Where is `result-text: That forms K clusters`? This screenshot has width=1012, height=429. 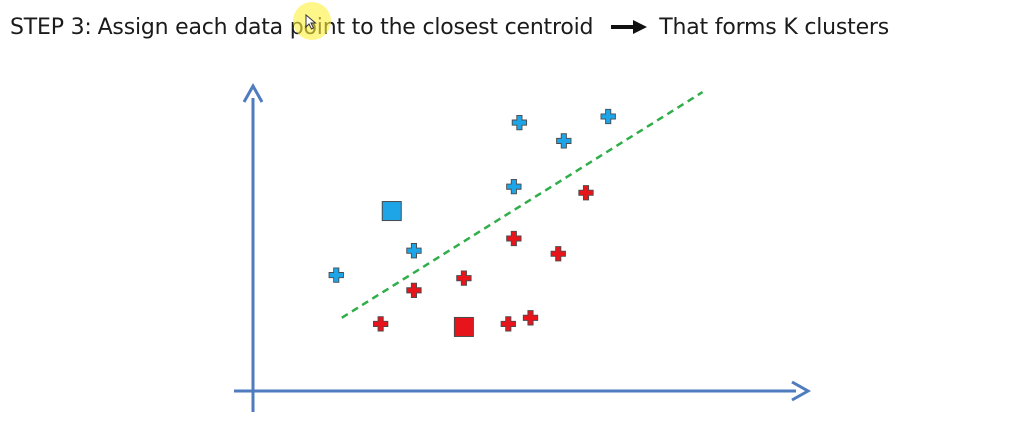
result-text: That forms K clusters is located at coordinates (774, 27).